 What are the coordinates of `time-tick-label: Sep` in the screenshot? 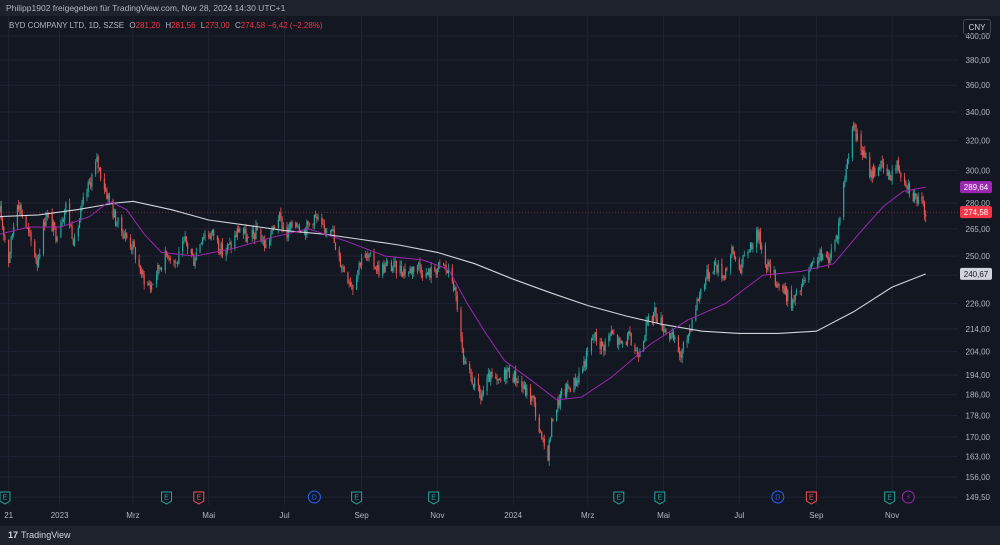 It's located at (816, 515).